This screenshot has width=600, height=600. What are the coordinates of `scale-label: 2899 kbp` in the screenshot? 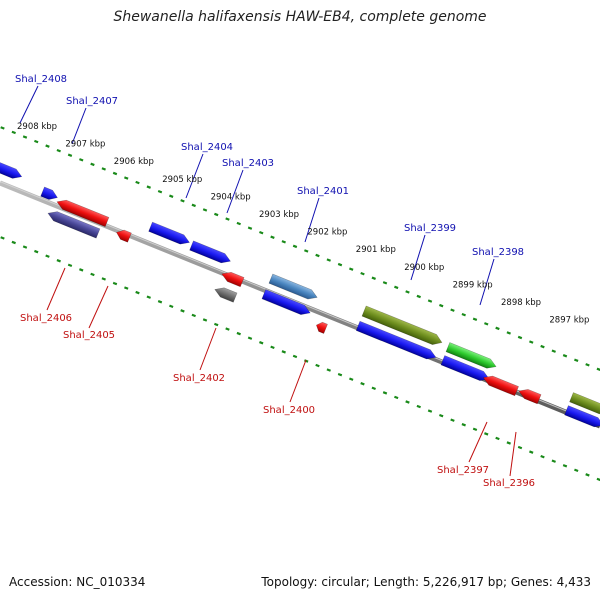 It's located at (473, 285).